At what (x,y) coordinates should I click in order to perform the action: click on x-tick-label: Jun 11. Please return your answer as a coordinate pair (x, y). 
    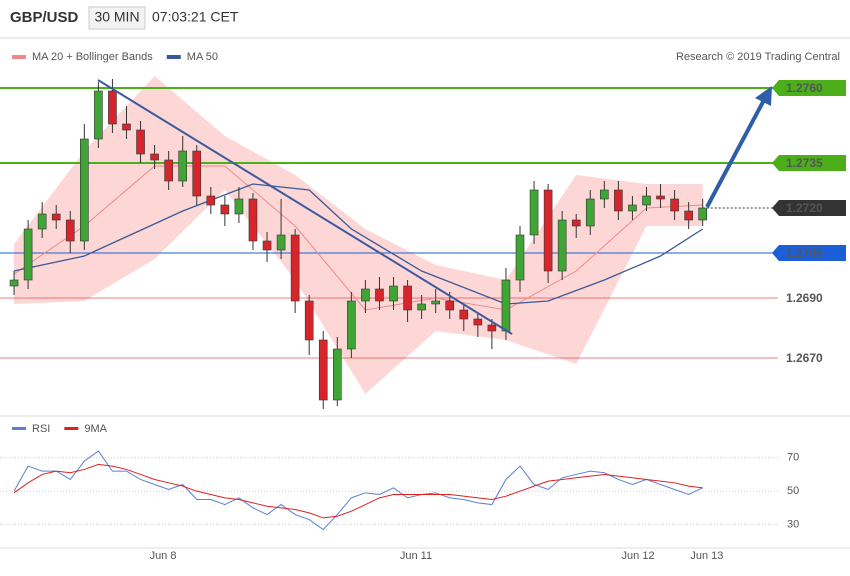
    Looking at the image, I should click on (416, 556).